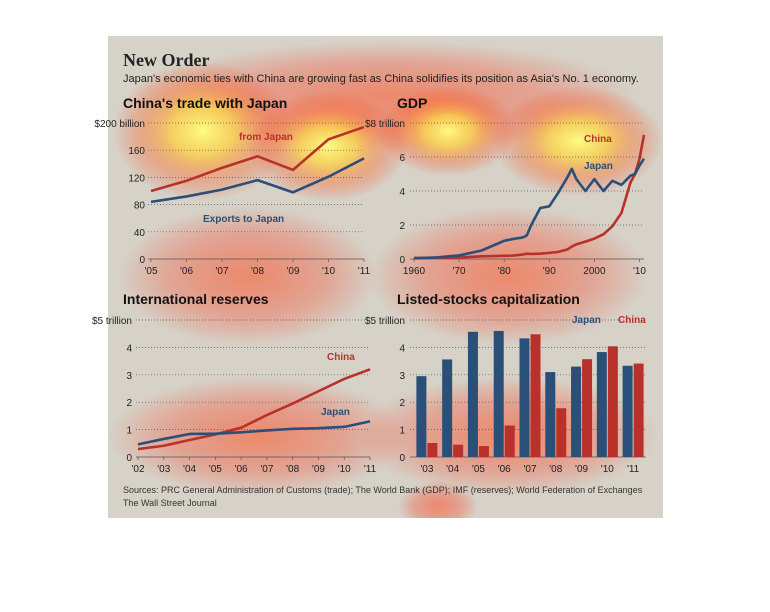  I want to click on reserves-label-japan: Japan, so click(335, 412).